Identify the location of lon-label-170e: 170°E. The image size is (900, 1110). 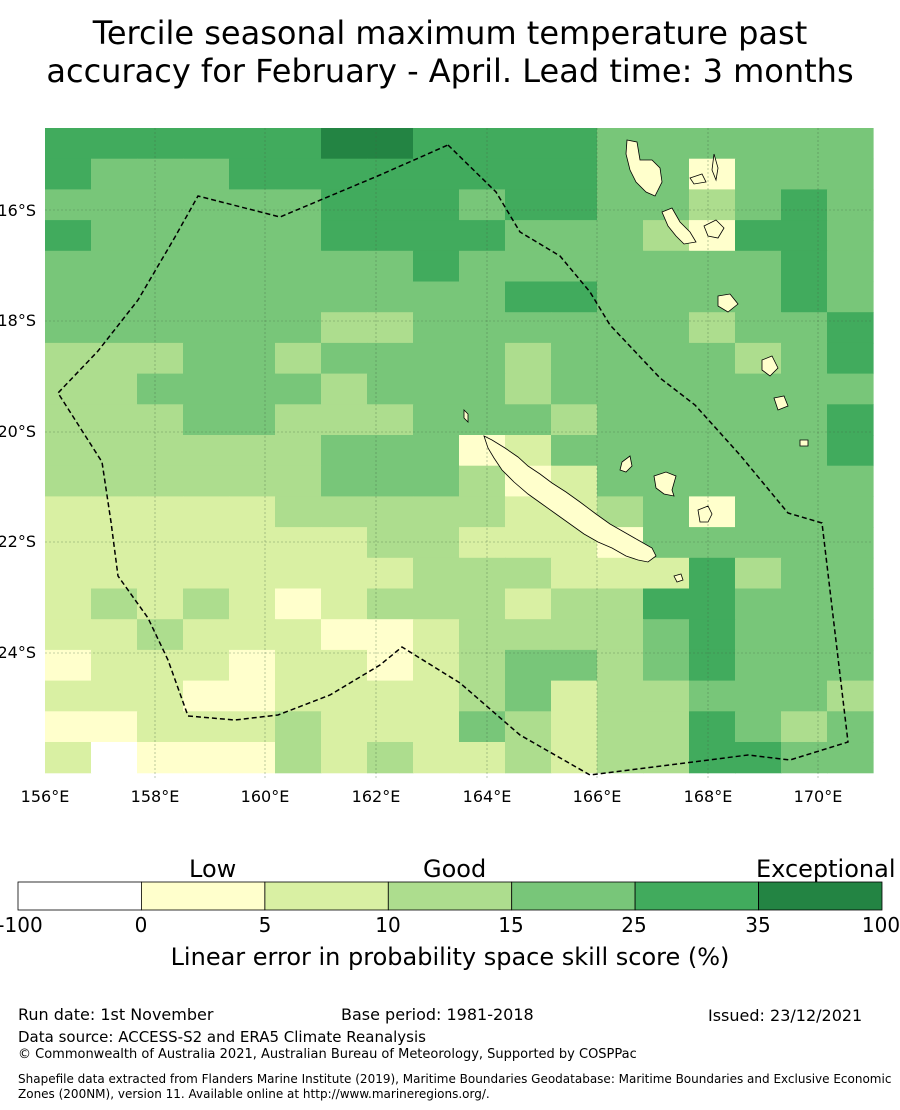
(818, 796).